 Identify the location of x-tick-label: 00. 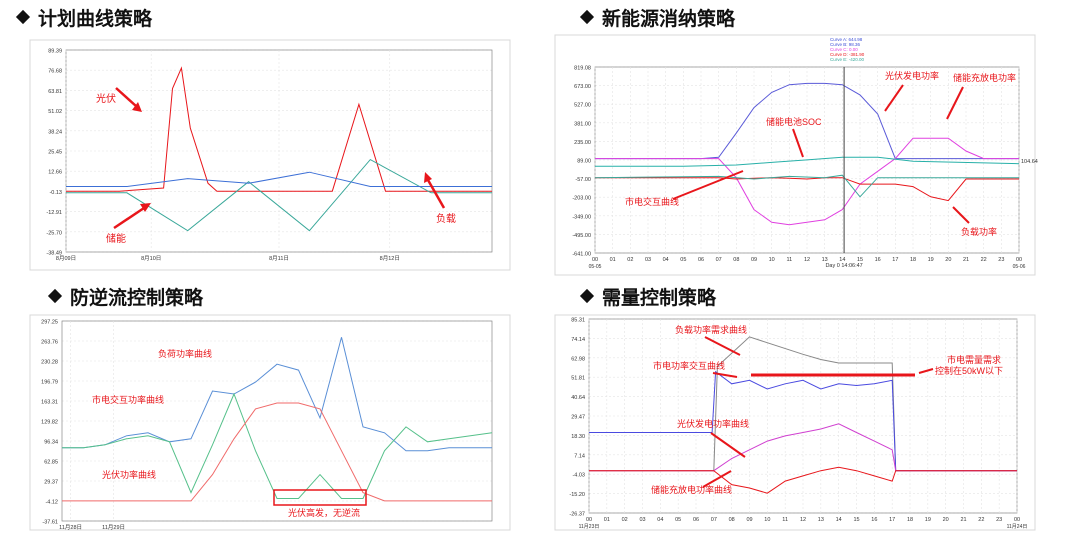
(589, 520).